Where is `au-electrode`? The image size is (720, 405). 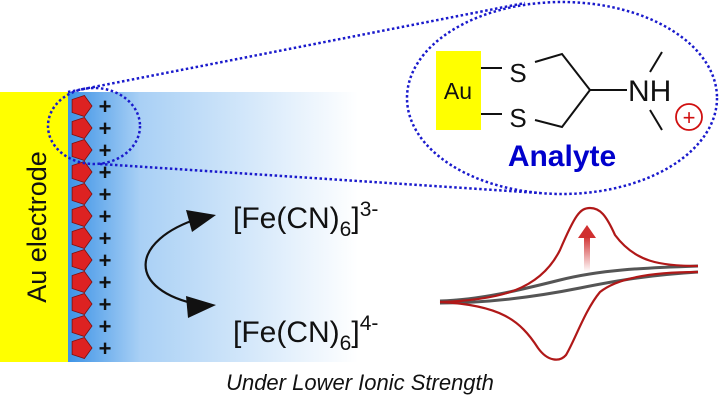
au-electrode is located at coordinates (34, 227).